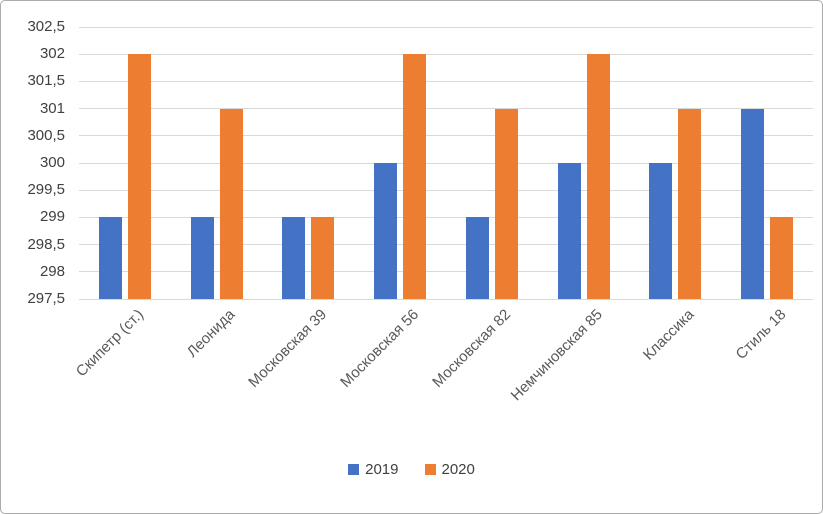 This screenshot has width=823, height=514. Describe the element at coordinates (46, 299) in the screenshot. I see `y-tick-label: 297,5` at that location.